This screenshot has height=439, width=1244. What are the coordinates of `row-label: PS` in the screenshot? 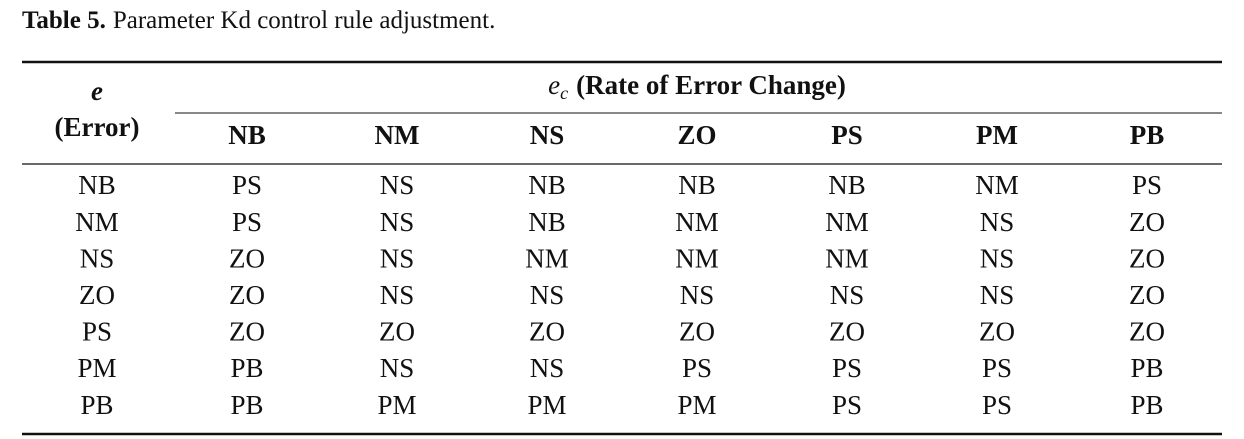 It's located at (97, 332).